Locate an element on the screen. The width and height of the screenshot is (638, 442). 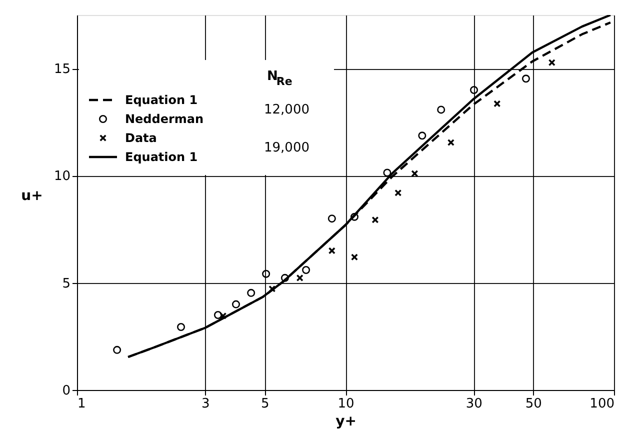
y-tick-label: 15 is located at coordinates (62, 70).